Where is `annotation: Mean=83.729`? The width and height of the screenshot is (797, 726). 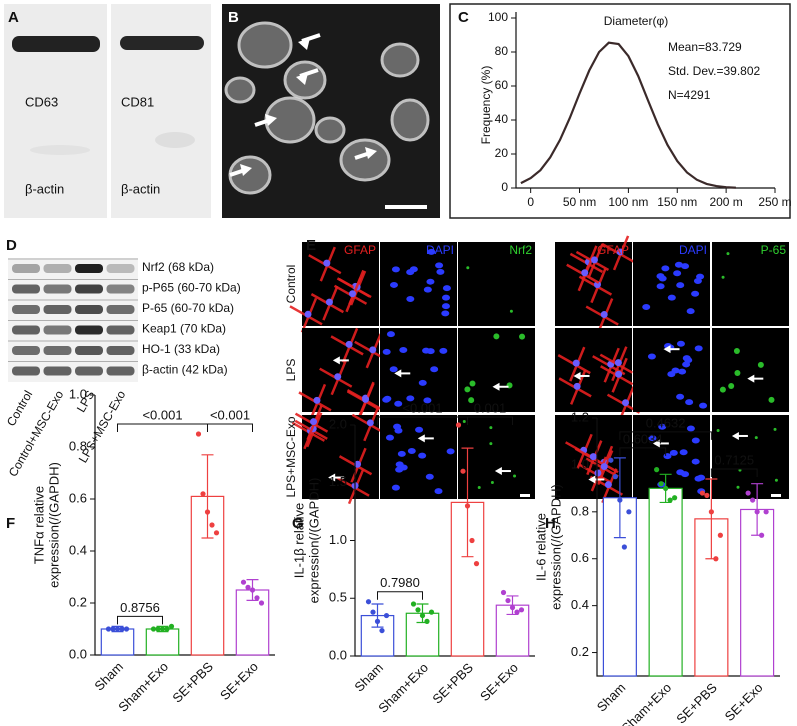
annotation: Mean=83.729 is located at coordinates (705, 47).